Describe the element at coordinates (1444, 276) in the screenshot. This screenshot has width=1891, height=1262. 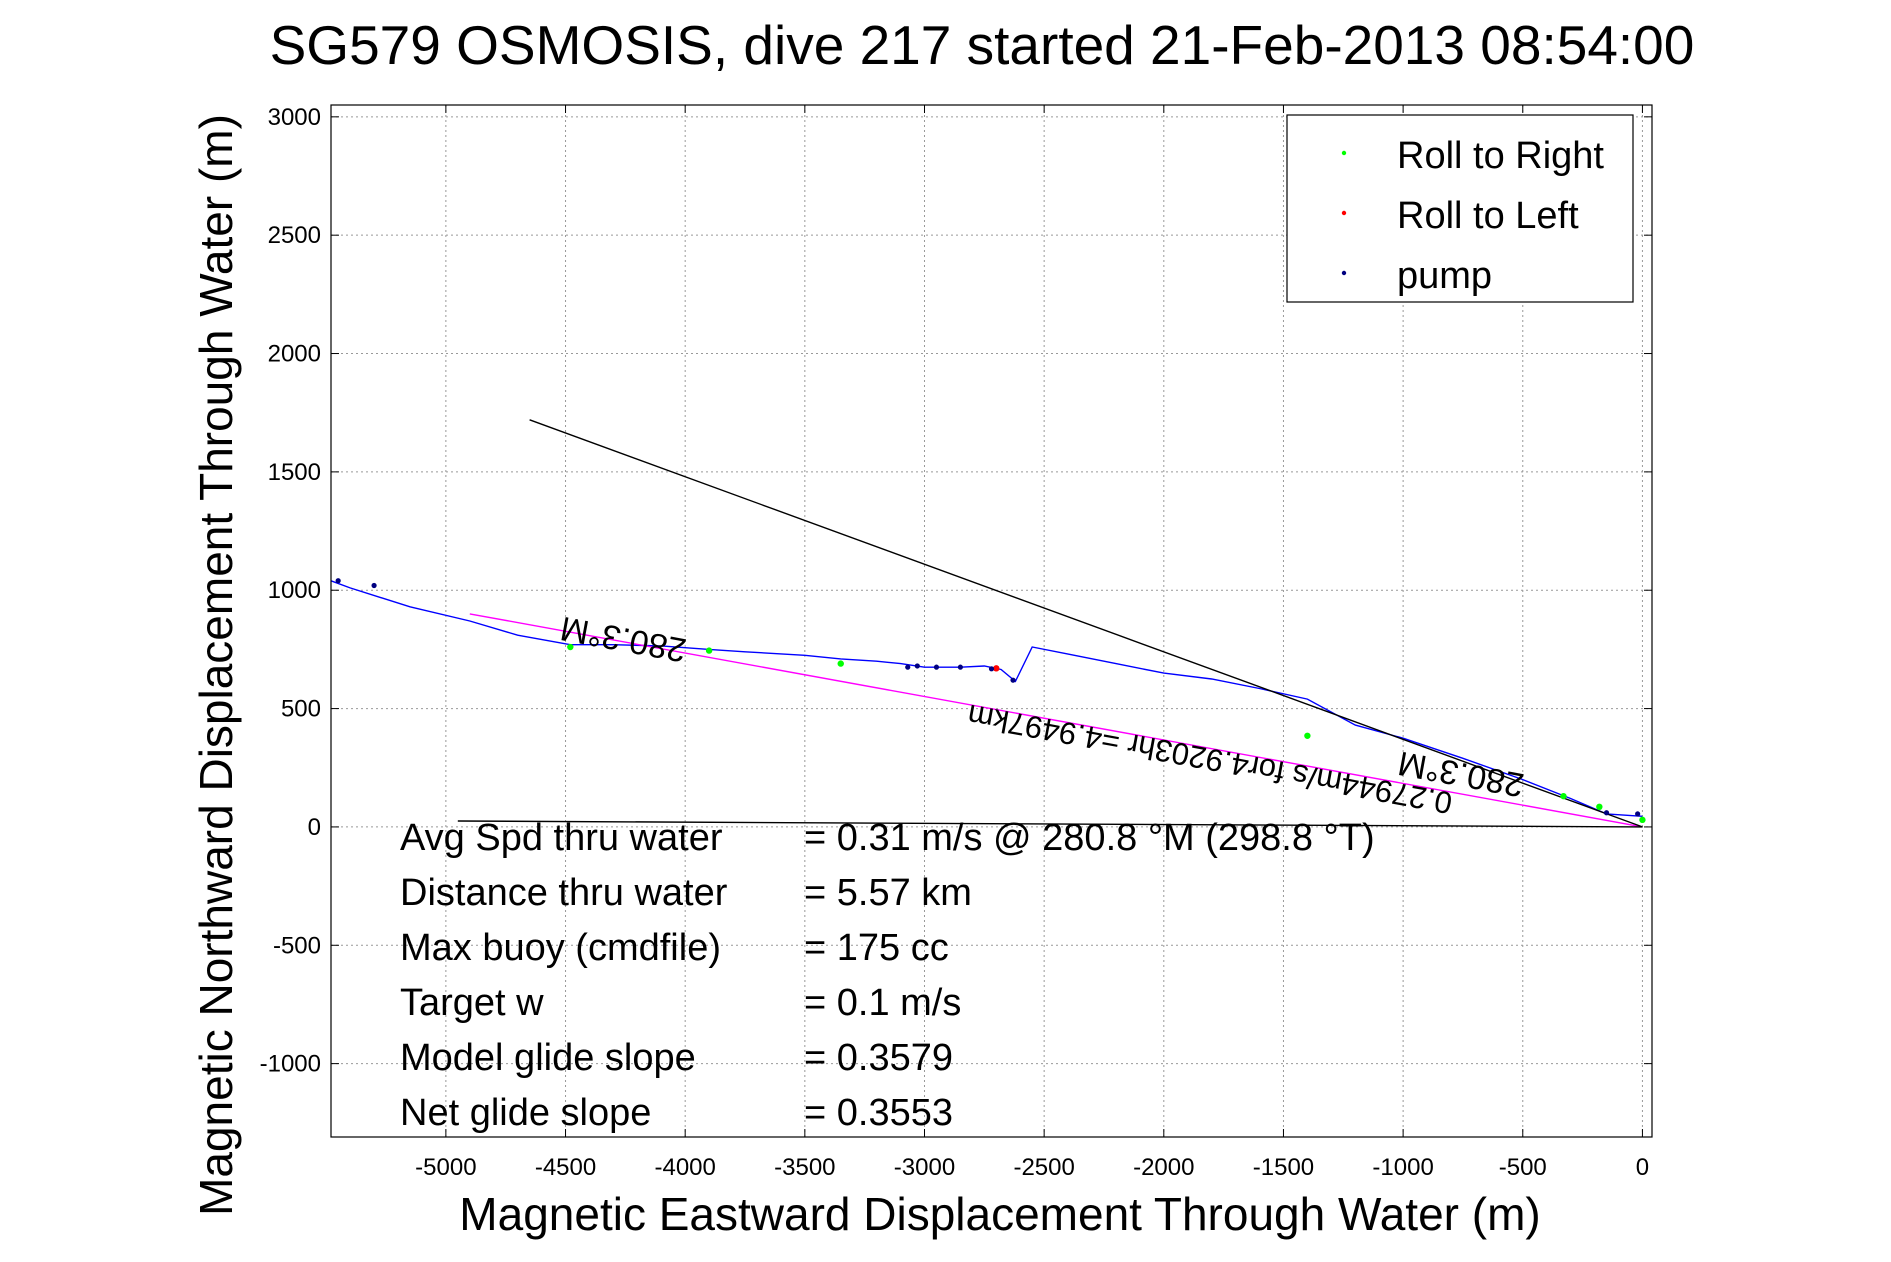
I see `legend-entry: pump` at that location.